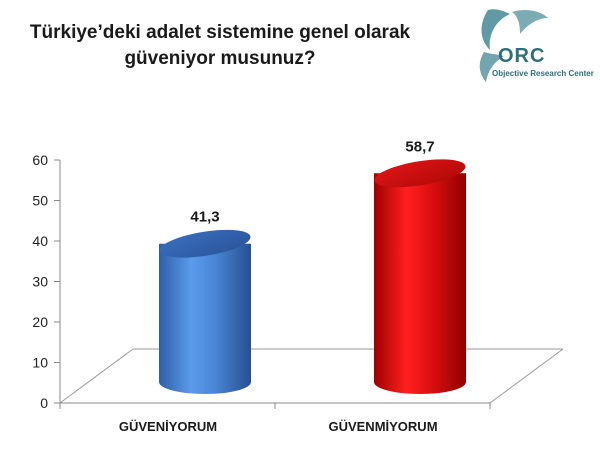  What do you see at coordinates (278, 426) in the screenshot?
I see `x-labels: GÜVENİYORUM GÜVENMİYORUM` at bounding box center [278, 426].